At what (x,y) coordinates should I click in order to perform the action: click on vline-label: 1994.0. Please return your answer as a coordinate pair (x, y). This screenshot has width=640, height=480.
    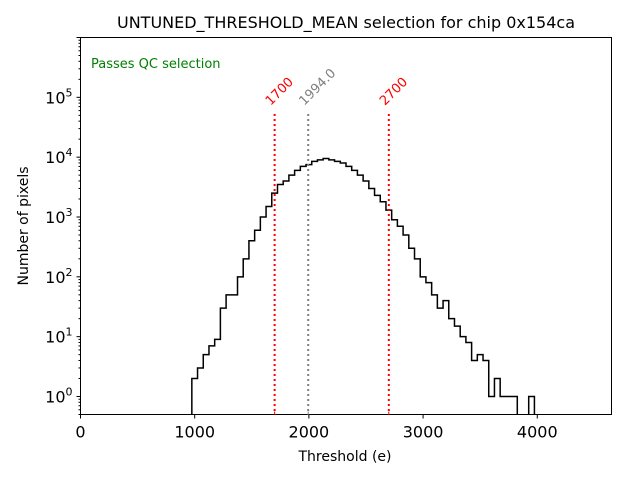
    Looking at the image, I should click on (317, 87).